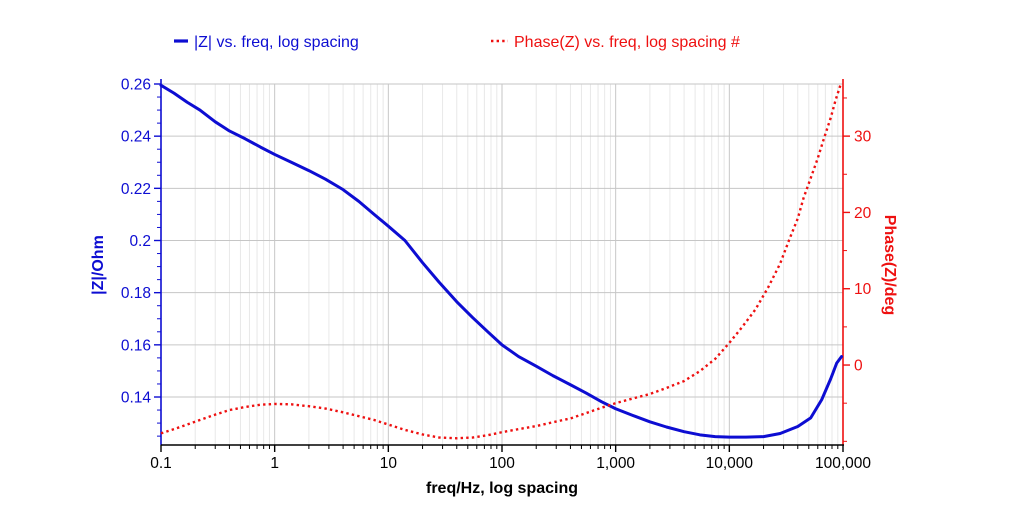 This screenshot has height=531, width=1015. What do you see at coordinates (502, 463) in the screenshot?
I see `x-tick-label: 100` at bounding box center [502, 463].